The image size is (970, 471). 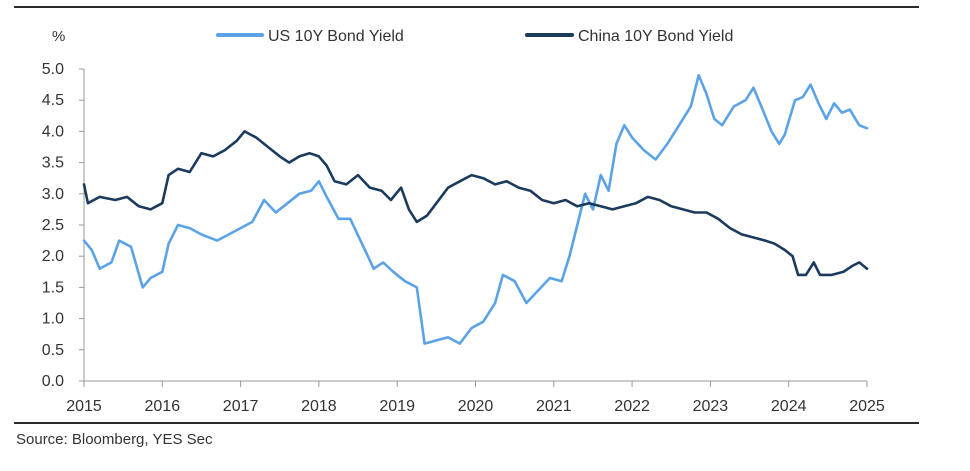 What do you see at coordinates (163, 406) in the screenshot?
I see `x-tick-label: 2016` at bounding box center [163, 406].